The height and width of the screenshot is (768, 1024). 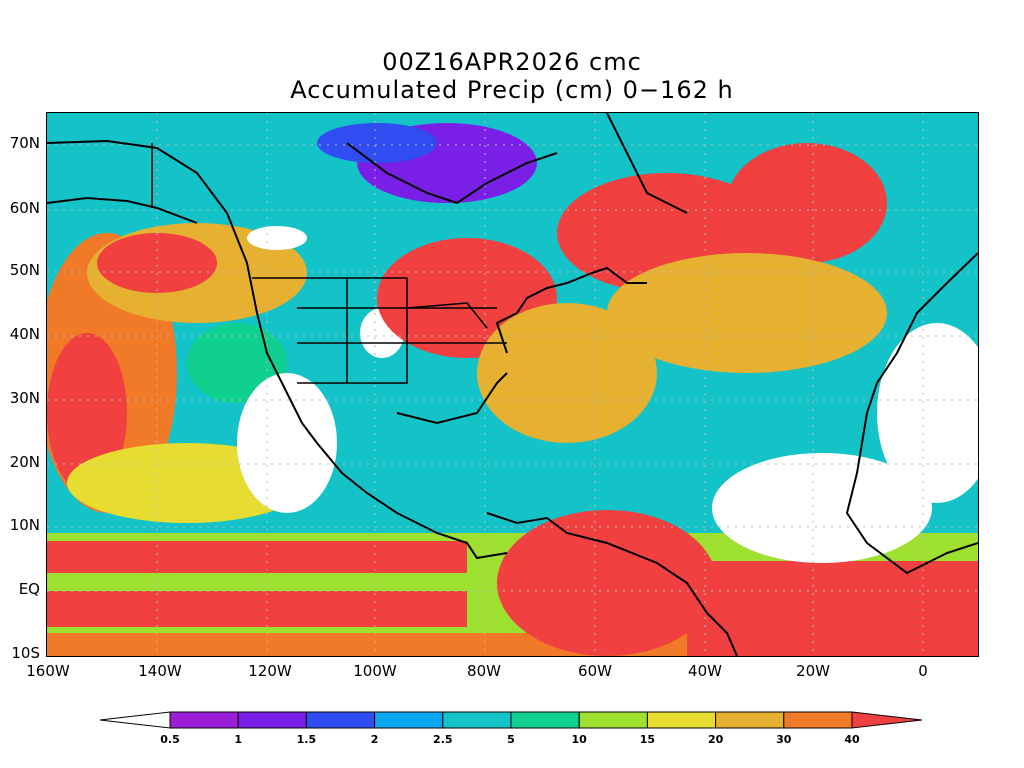 I want to click on coastline-us-east, so click(x=571, y=310).